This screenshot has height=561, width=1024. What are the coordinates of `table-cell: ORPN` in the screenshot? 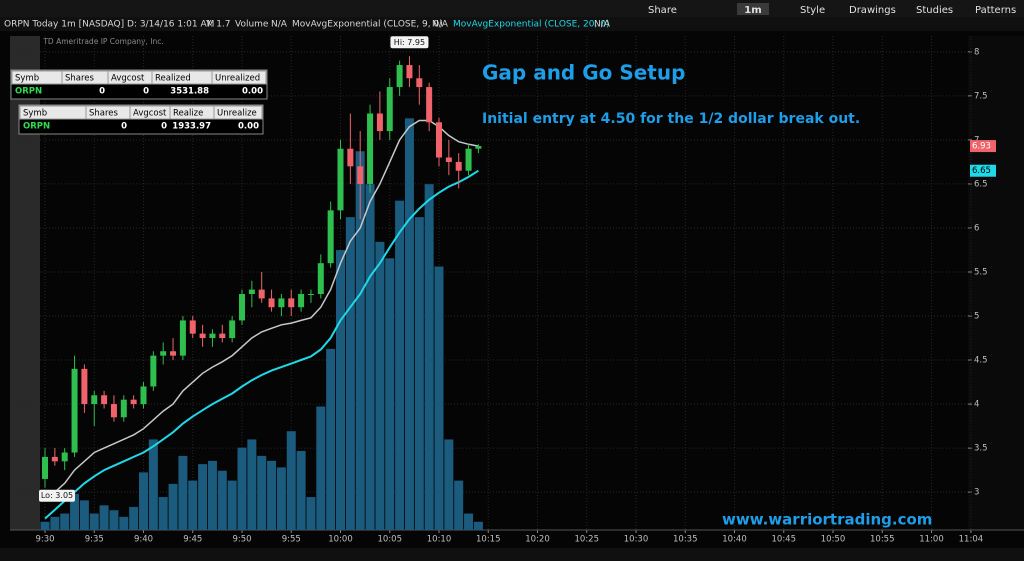 It's located at (36, 127).